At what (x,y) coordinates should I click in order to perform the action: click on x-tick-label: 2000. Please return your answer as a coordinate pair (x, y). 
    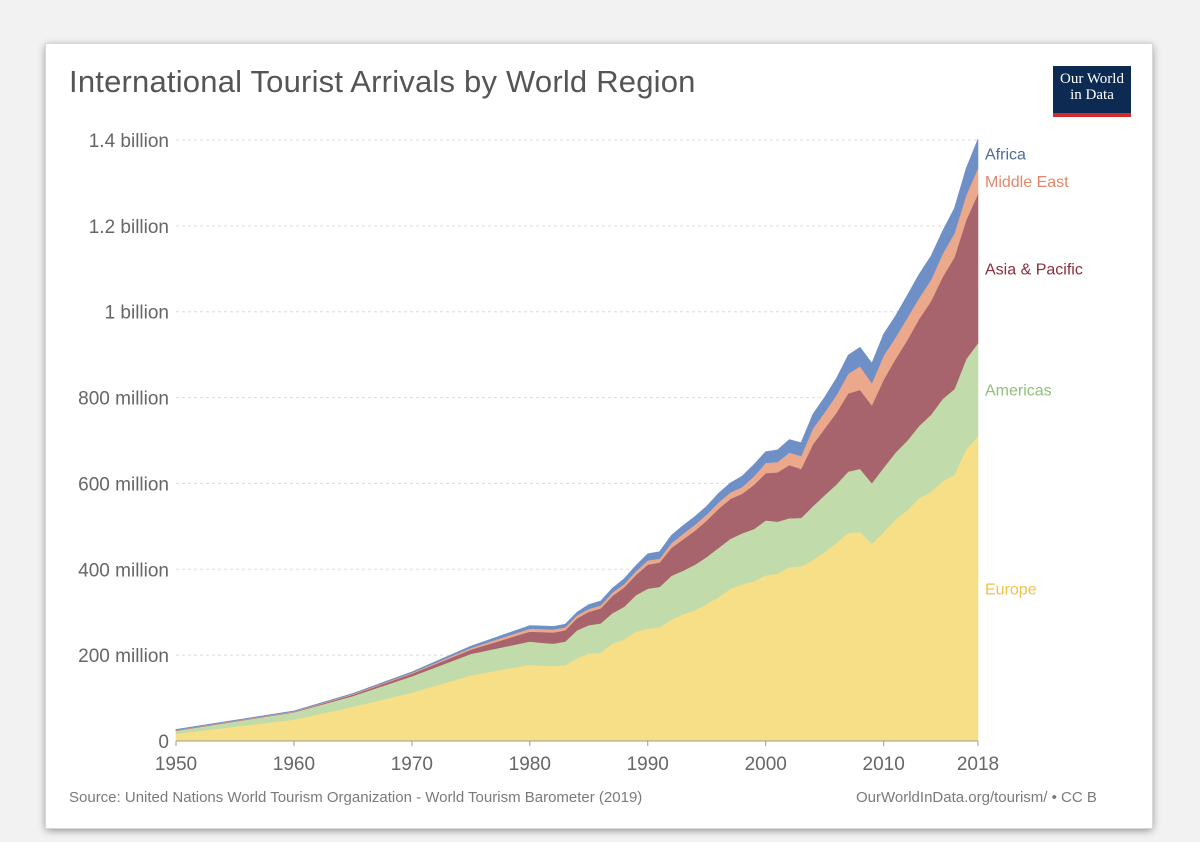
    Looking at the image, I should click on (766, 764).